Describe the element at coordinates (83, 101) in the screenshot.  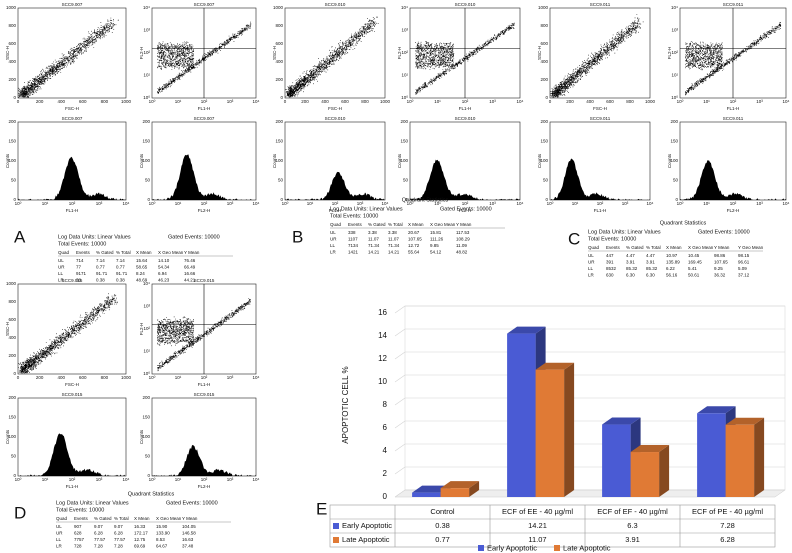
I see `x-tick-label: 600` at that location.